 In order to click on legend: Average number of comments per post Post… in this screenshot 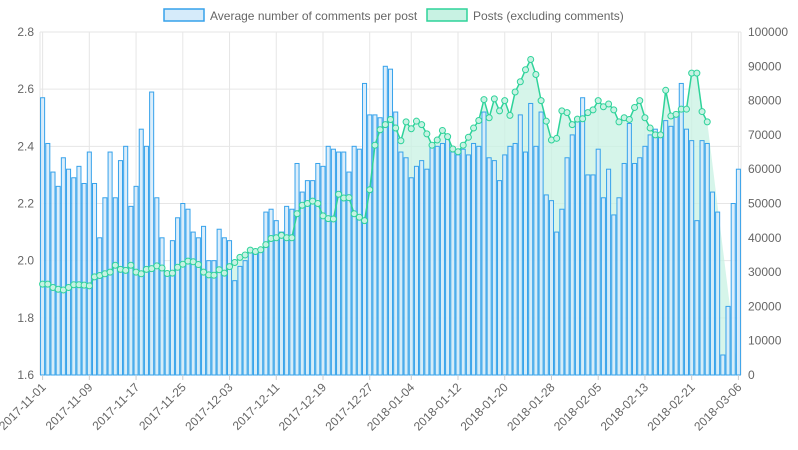, I will do `click(393, 15)`.